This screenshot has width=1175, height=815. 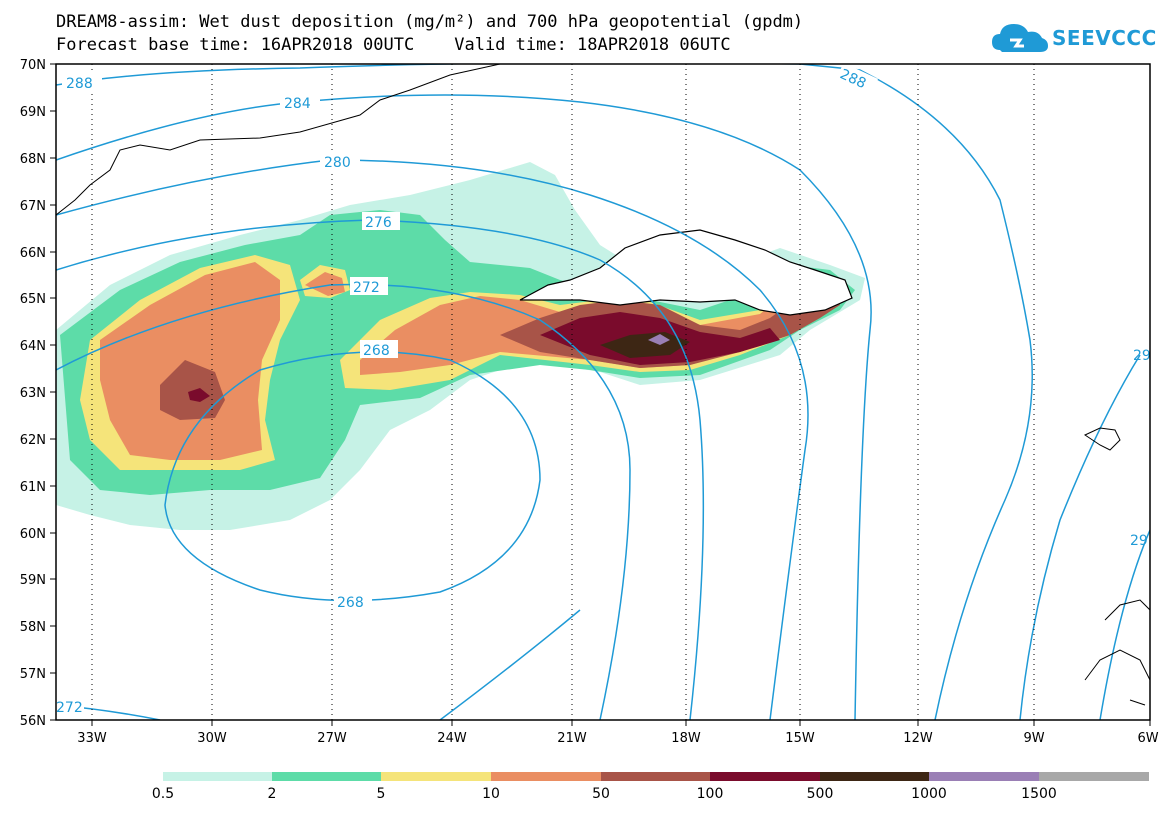 What do you see at coordinates (1039, 794) in the screenshot?
I see `legend-label: 1500` at bounding box center [1039, 794].